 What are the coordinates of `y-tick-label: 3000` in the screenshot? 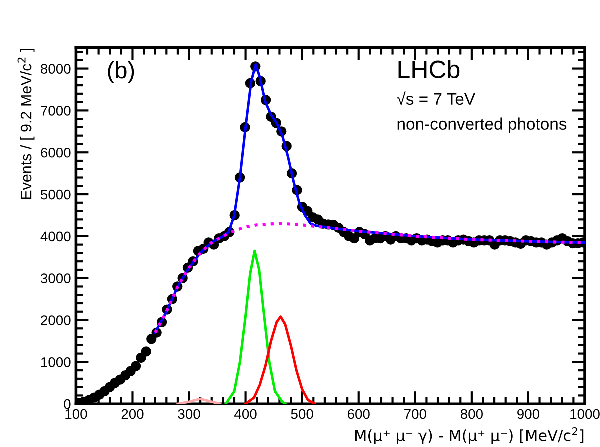 It's located at (55, 279).